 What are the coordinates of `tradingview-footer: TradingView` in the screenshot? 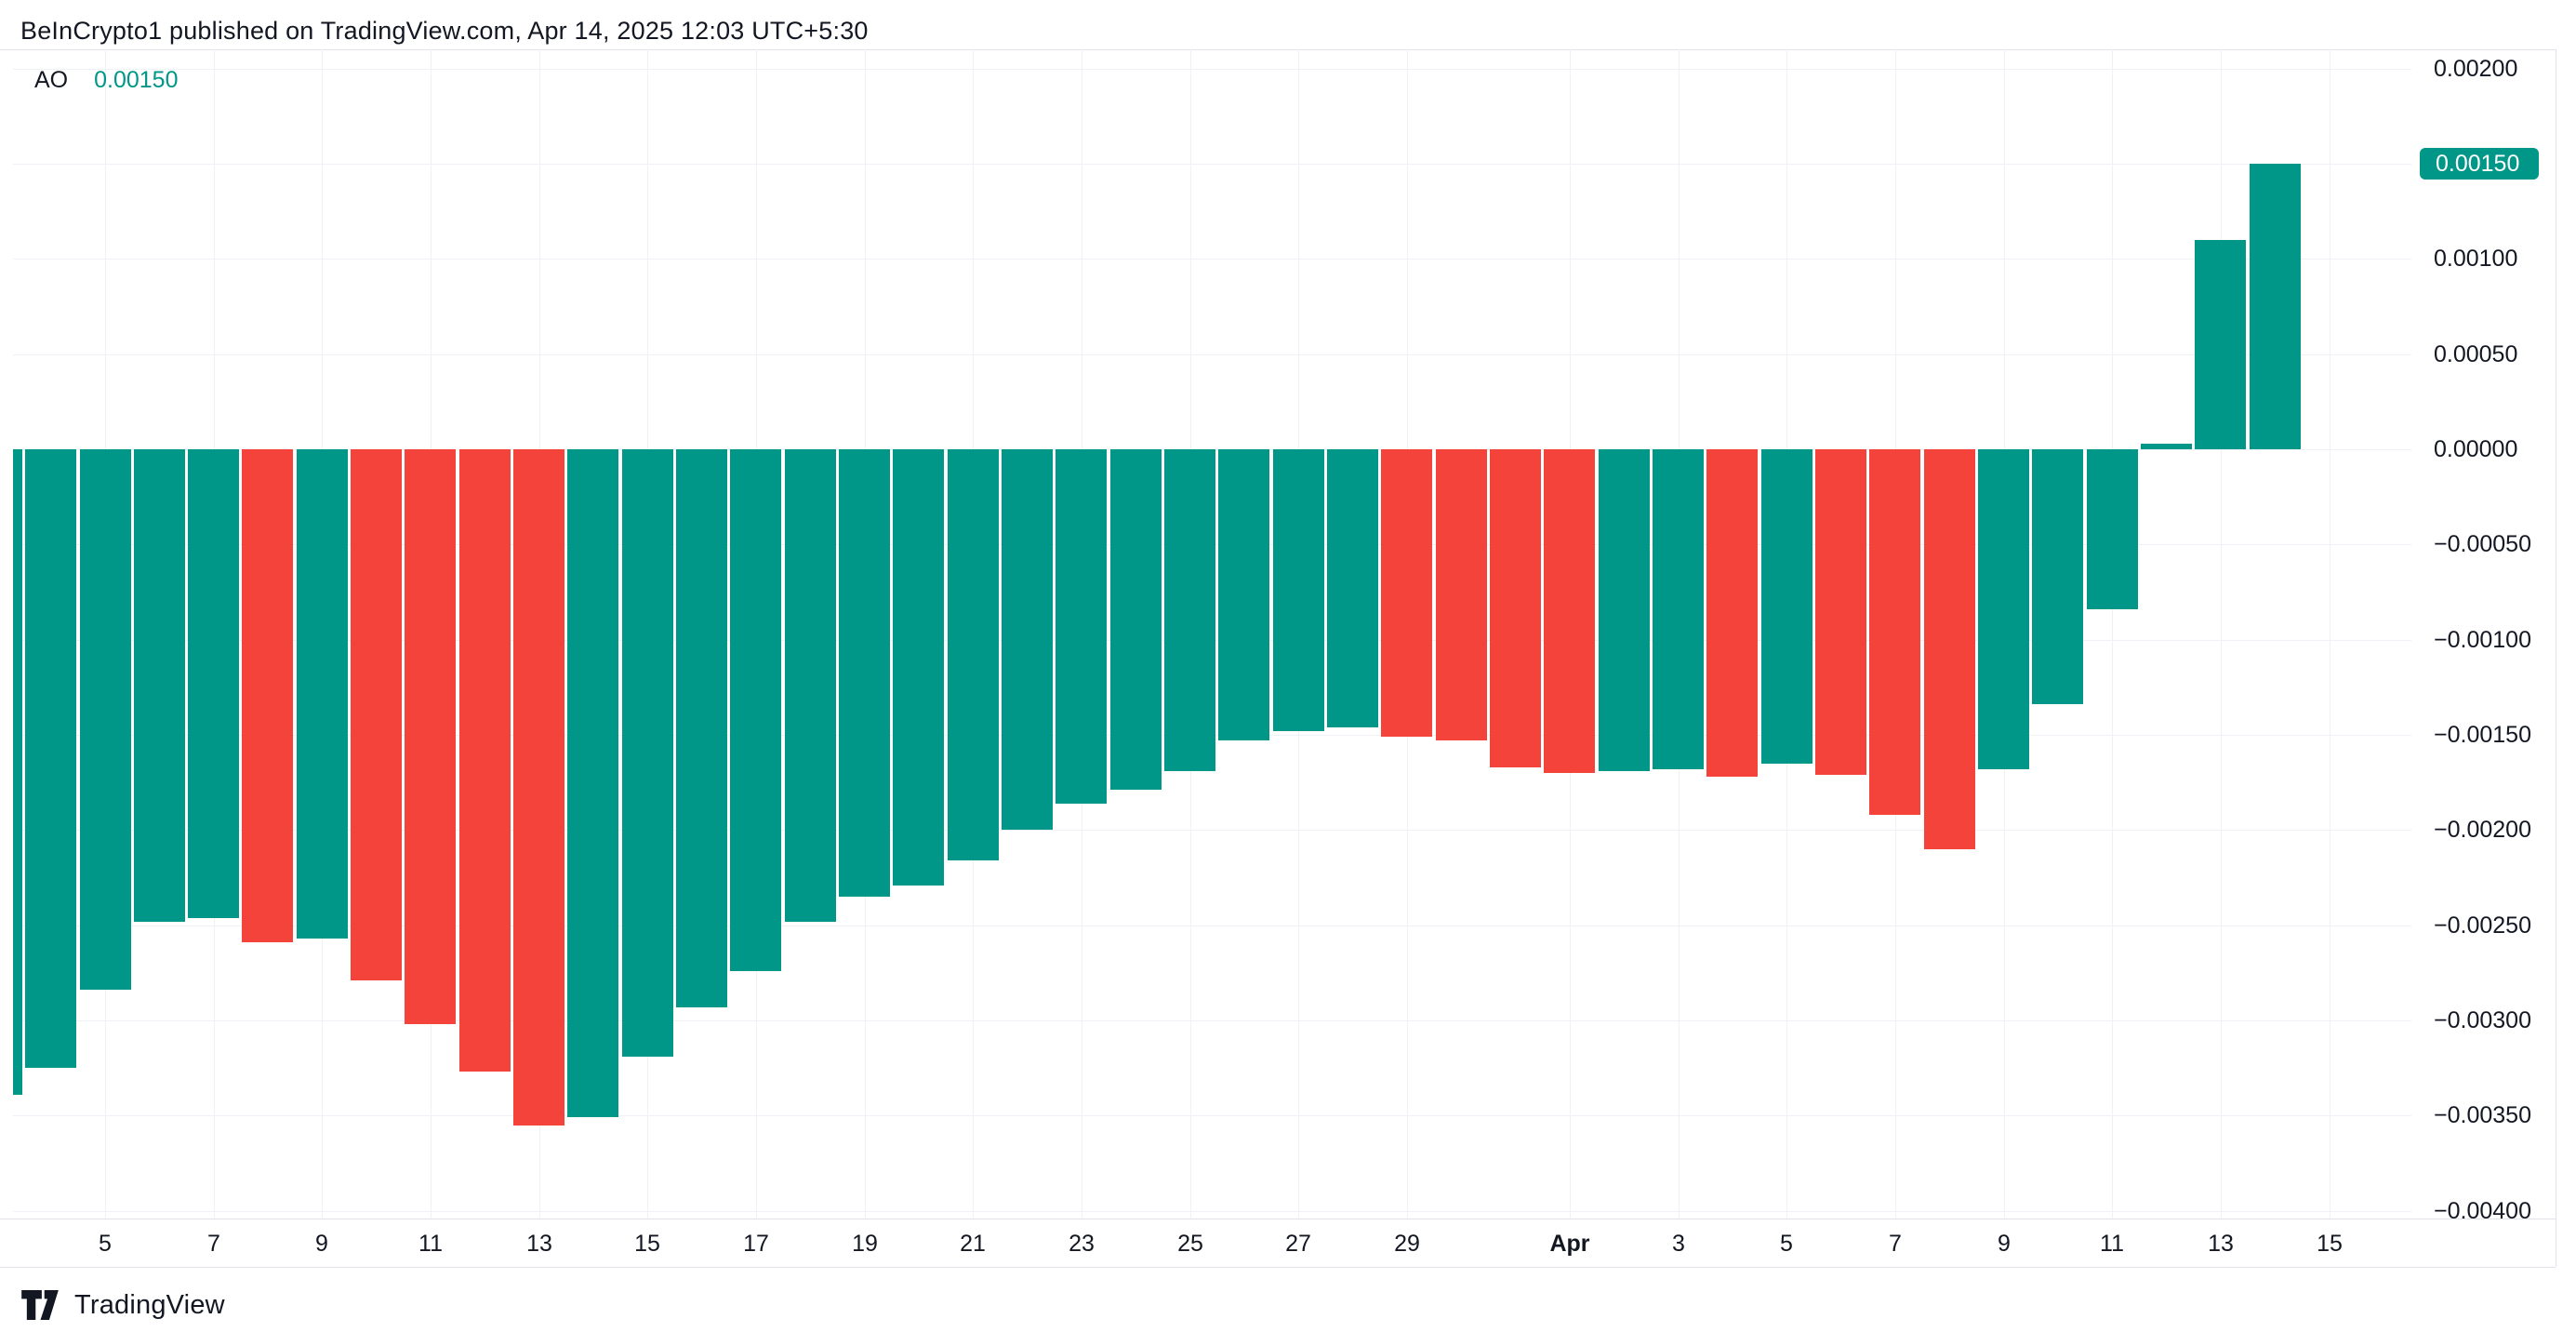 It's located at (122, 1305).